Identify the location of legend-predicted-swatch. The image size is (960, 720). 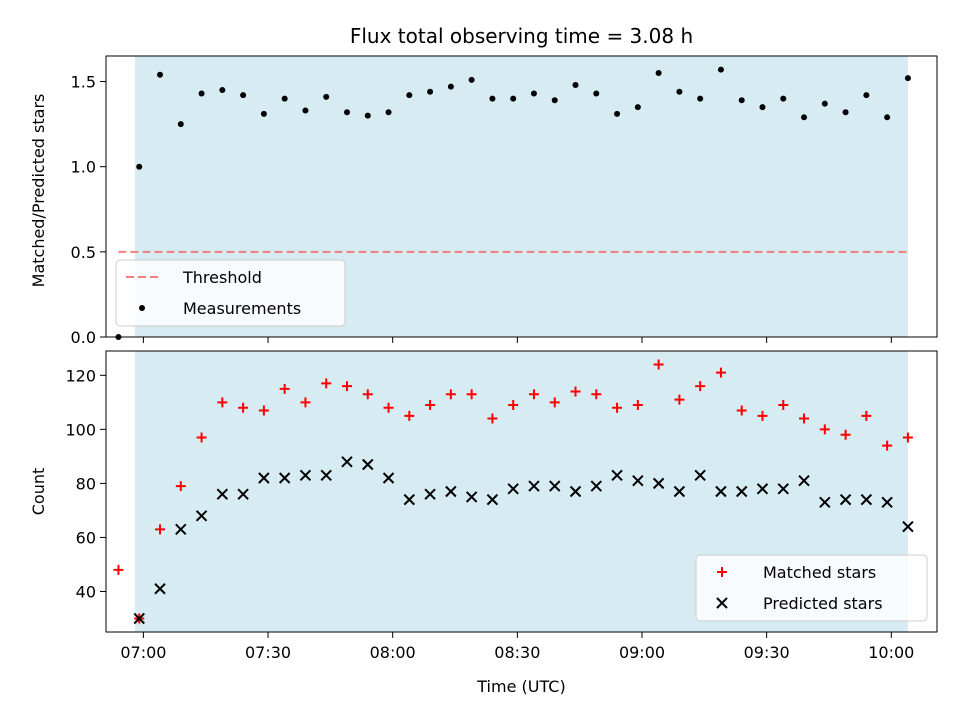
(722, 603).